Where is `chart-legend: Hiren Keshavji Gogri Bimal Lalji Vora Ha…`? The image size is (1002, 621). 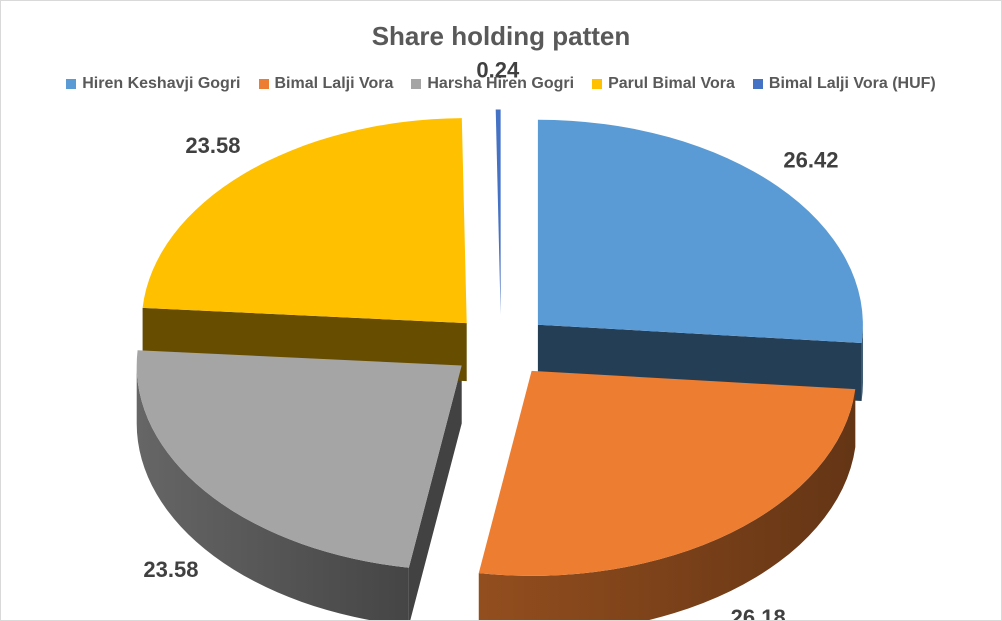
chart-legend: Hiren Keshavji Gogri Bimal Lalji Vora Ha… is located at coordinates (501, 84).